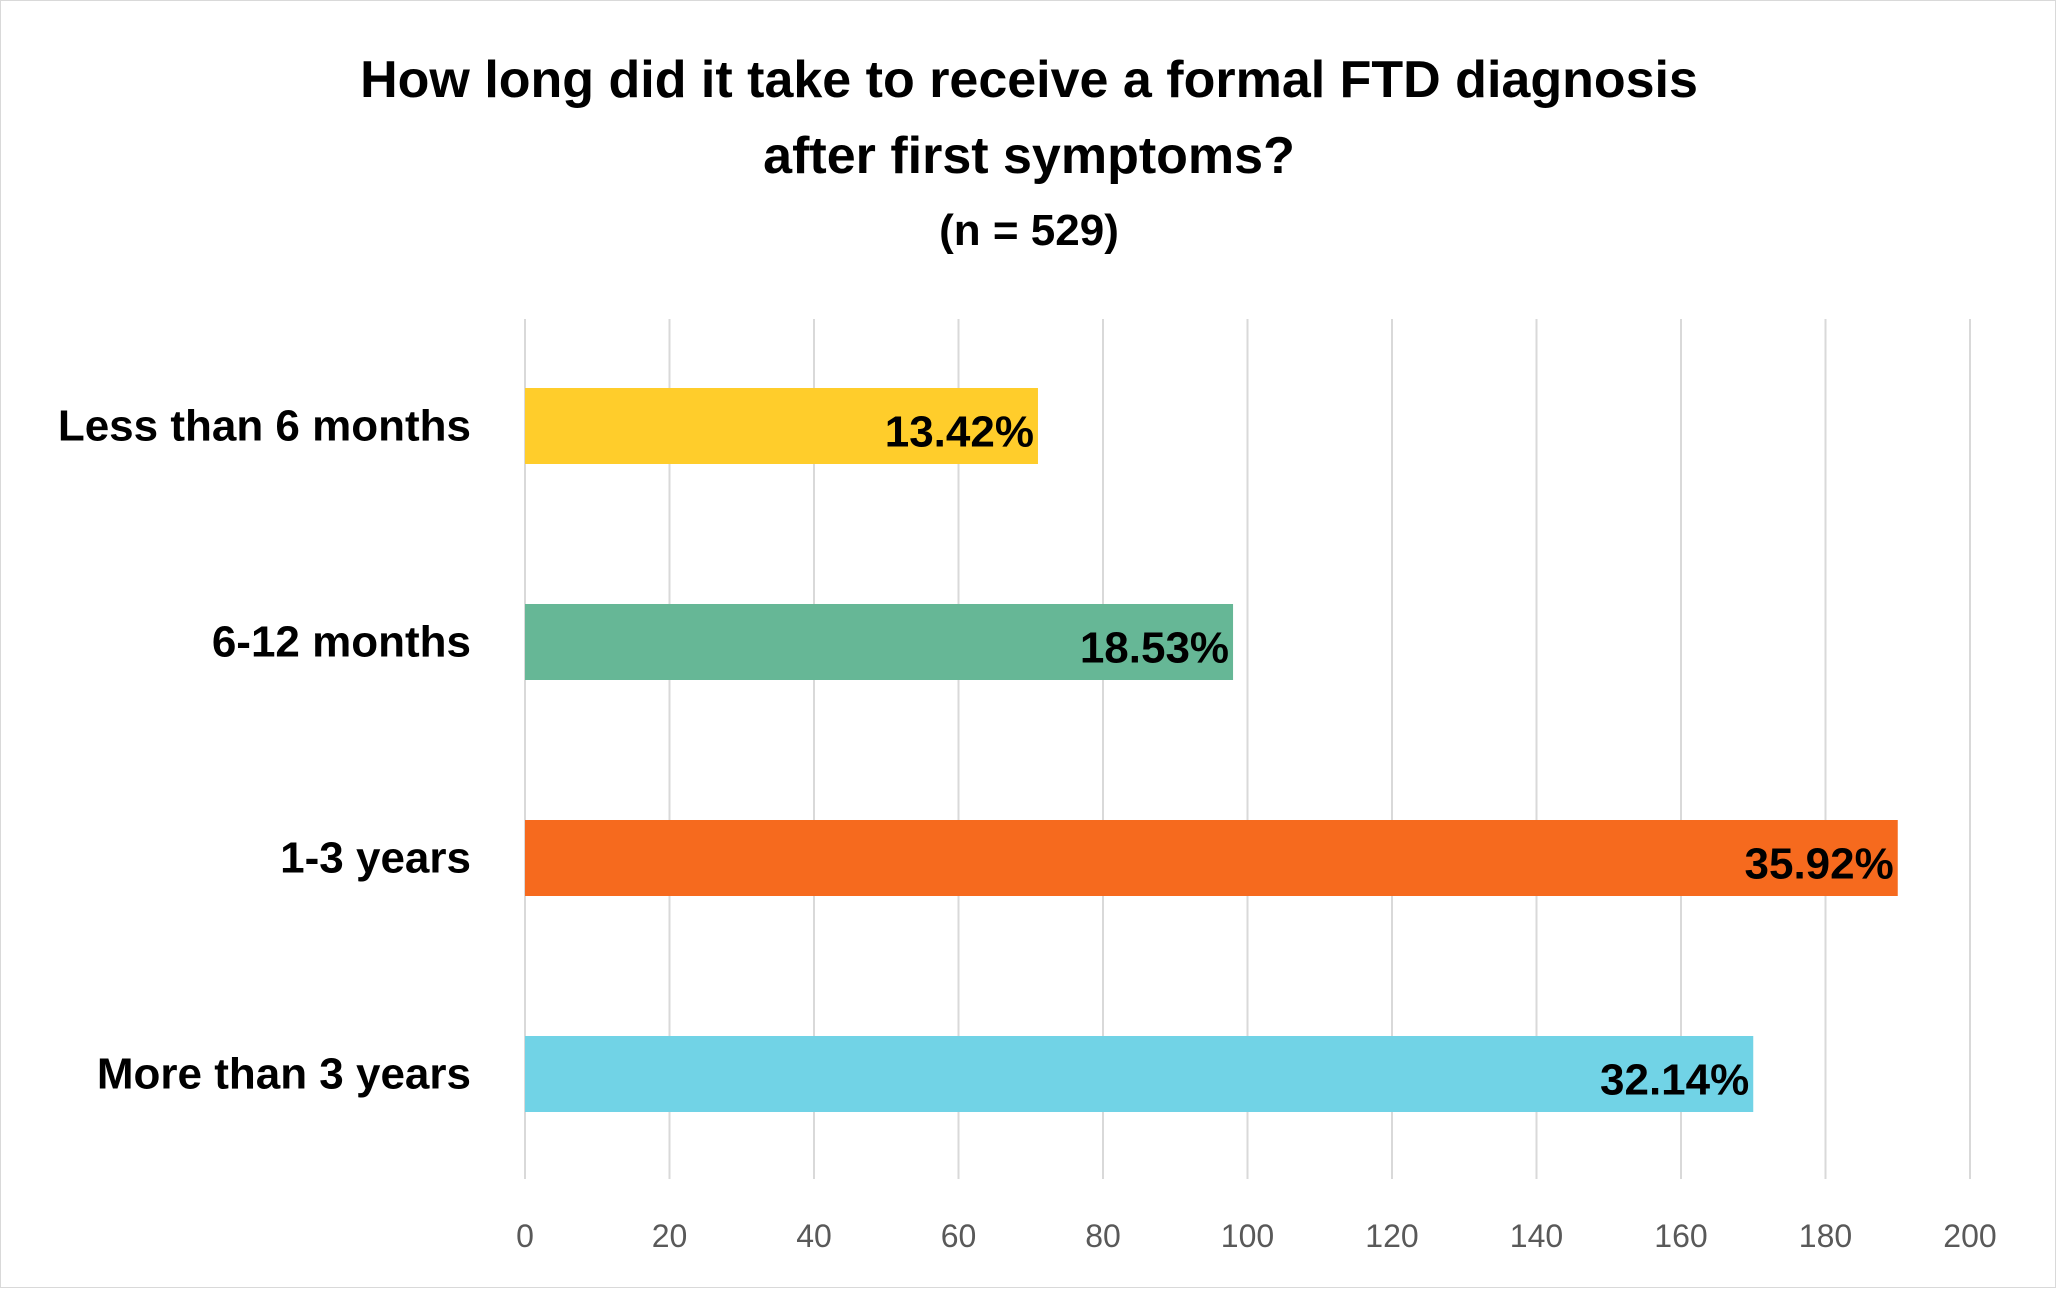  What do you see at coordinates (959, 1236) in the screenshot?
I see `tick-label-60: 60` at bounding box center [959, 1236].